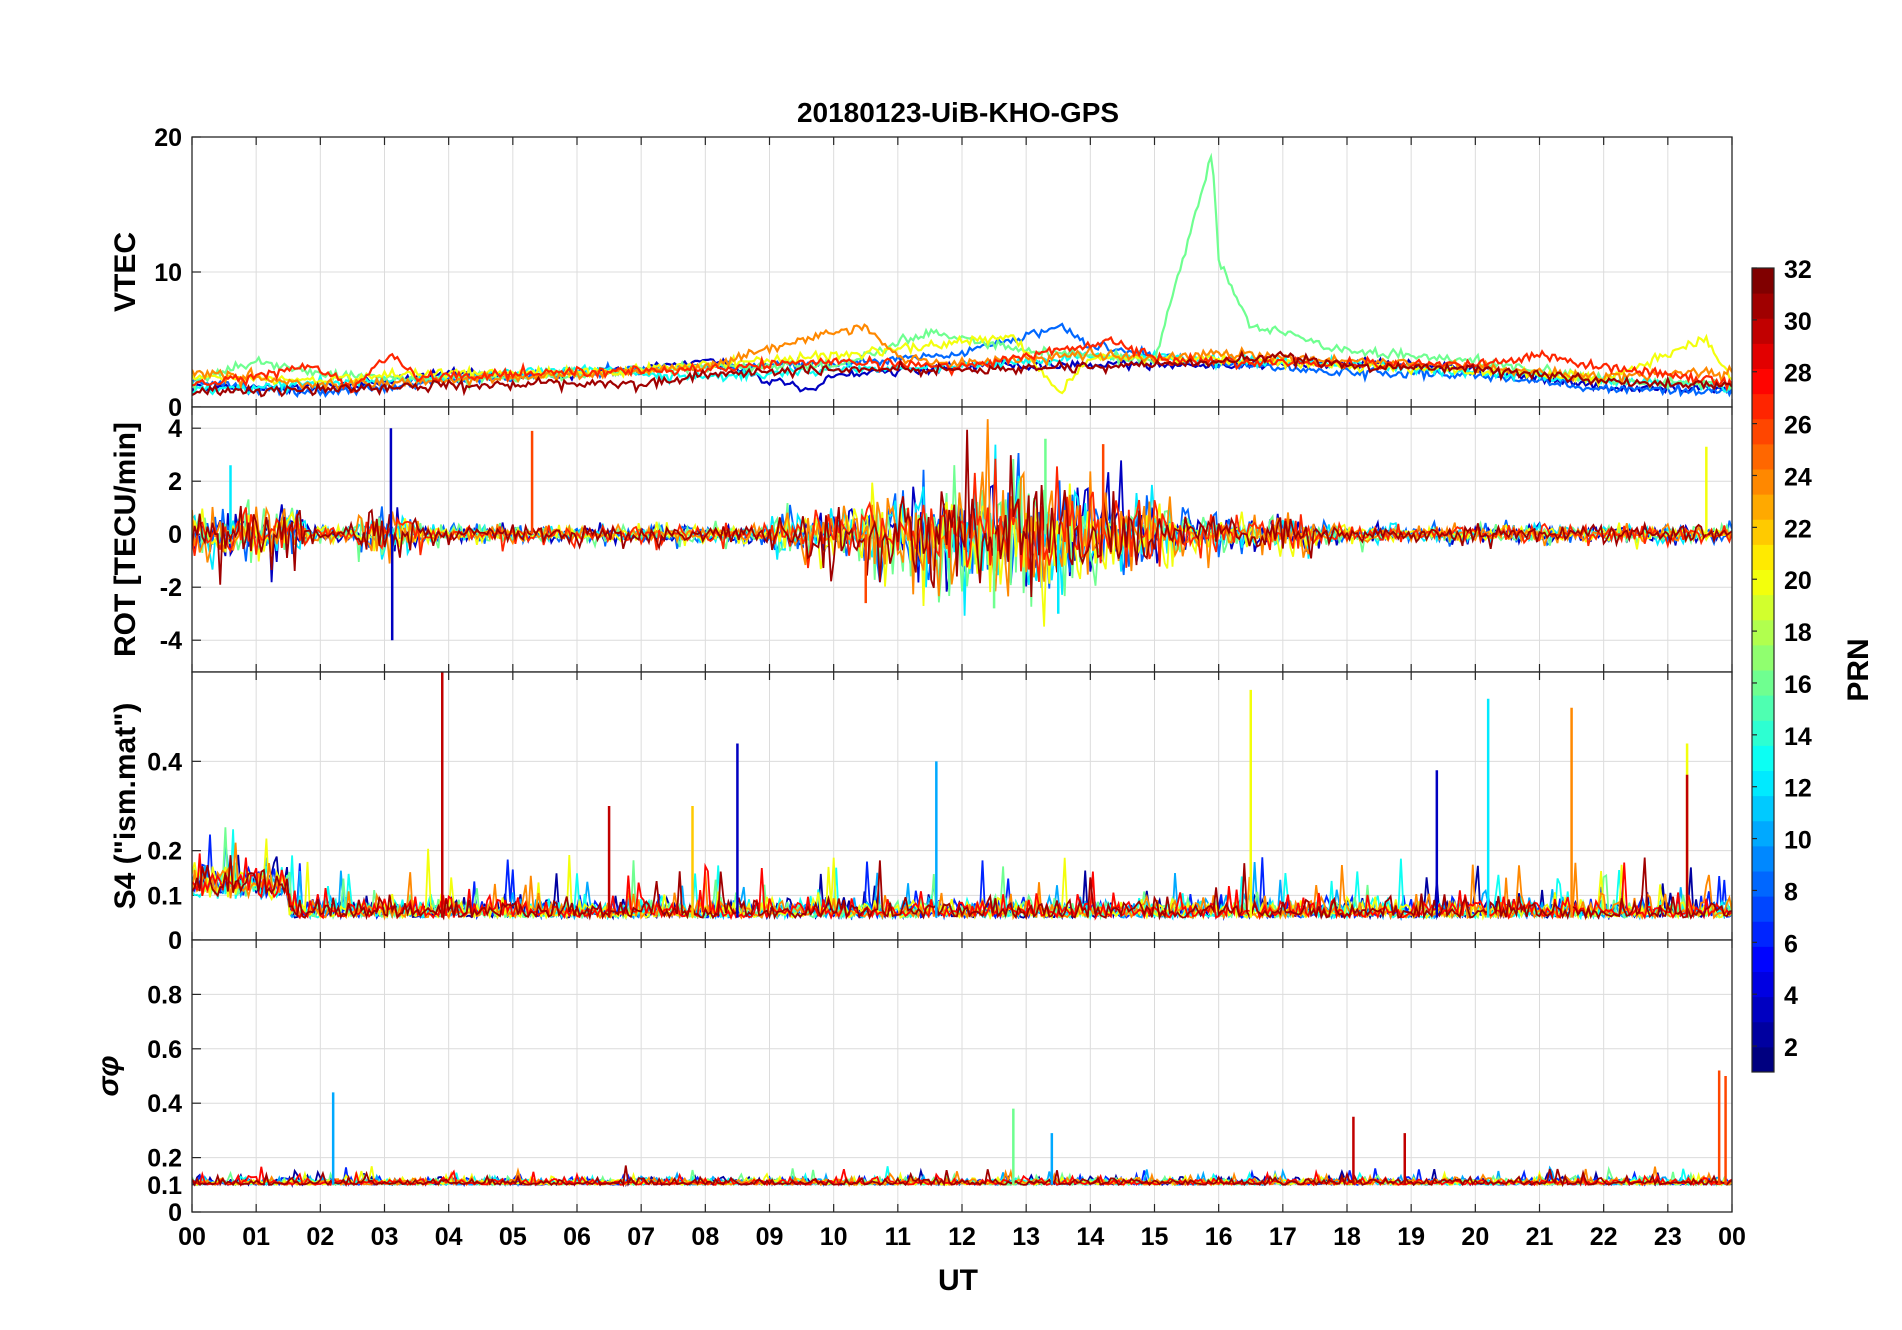  Describe the element at coordinates (1090, 1237) in the screenshot. I see `x-tick-label: 14` at that location.